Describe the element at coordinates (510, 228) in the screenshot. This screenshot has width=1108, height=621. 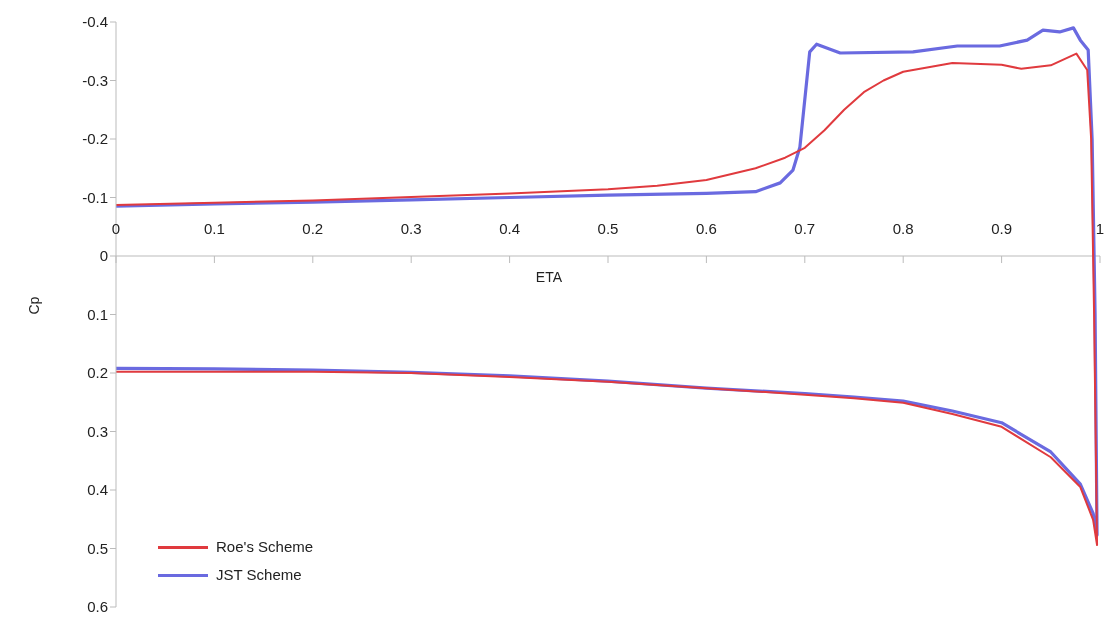
I see `x-tick-label: 0.4` at that location.